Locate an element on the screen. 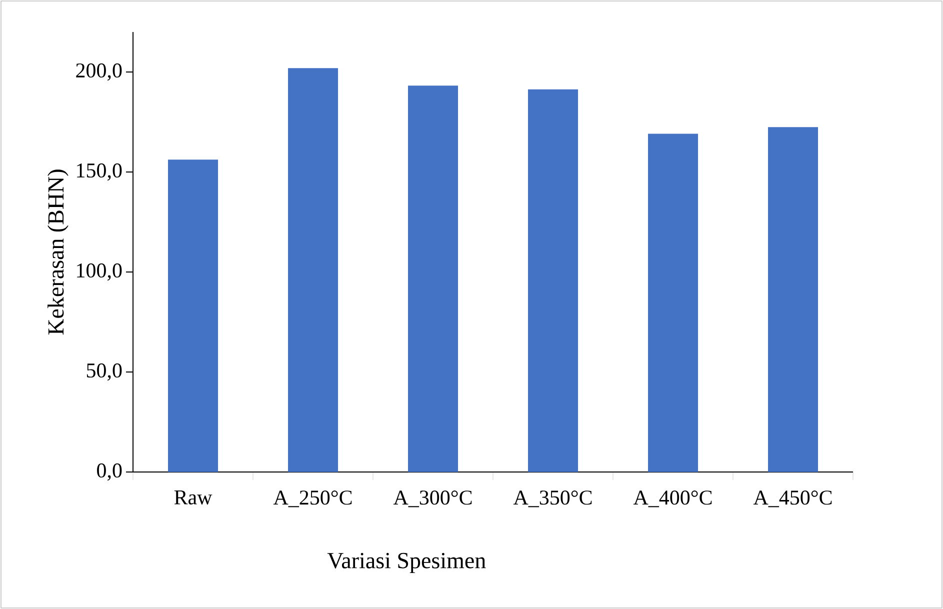  x-tick-label: A_300°C is located at coordinates (432, 499).